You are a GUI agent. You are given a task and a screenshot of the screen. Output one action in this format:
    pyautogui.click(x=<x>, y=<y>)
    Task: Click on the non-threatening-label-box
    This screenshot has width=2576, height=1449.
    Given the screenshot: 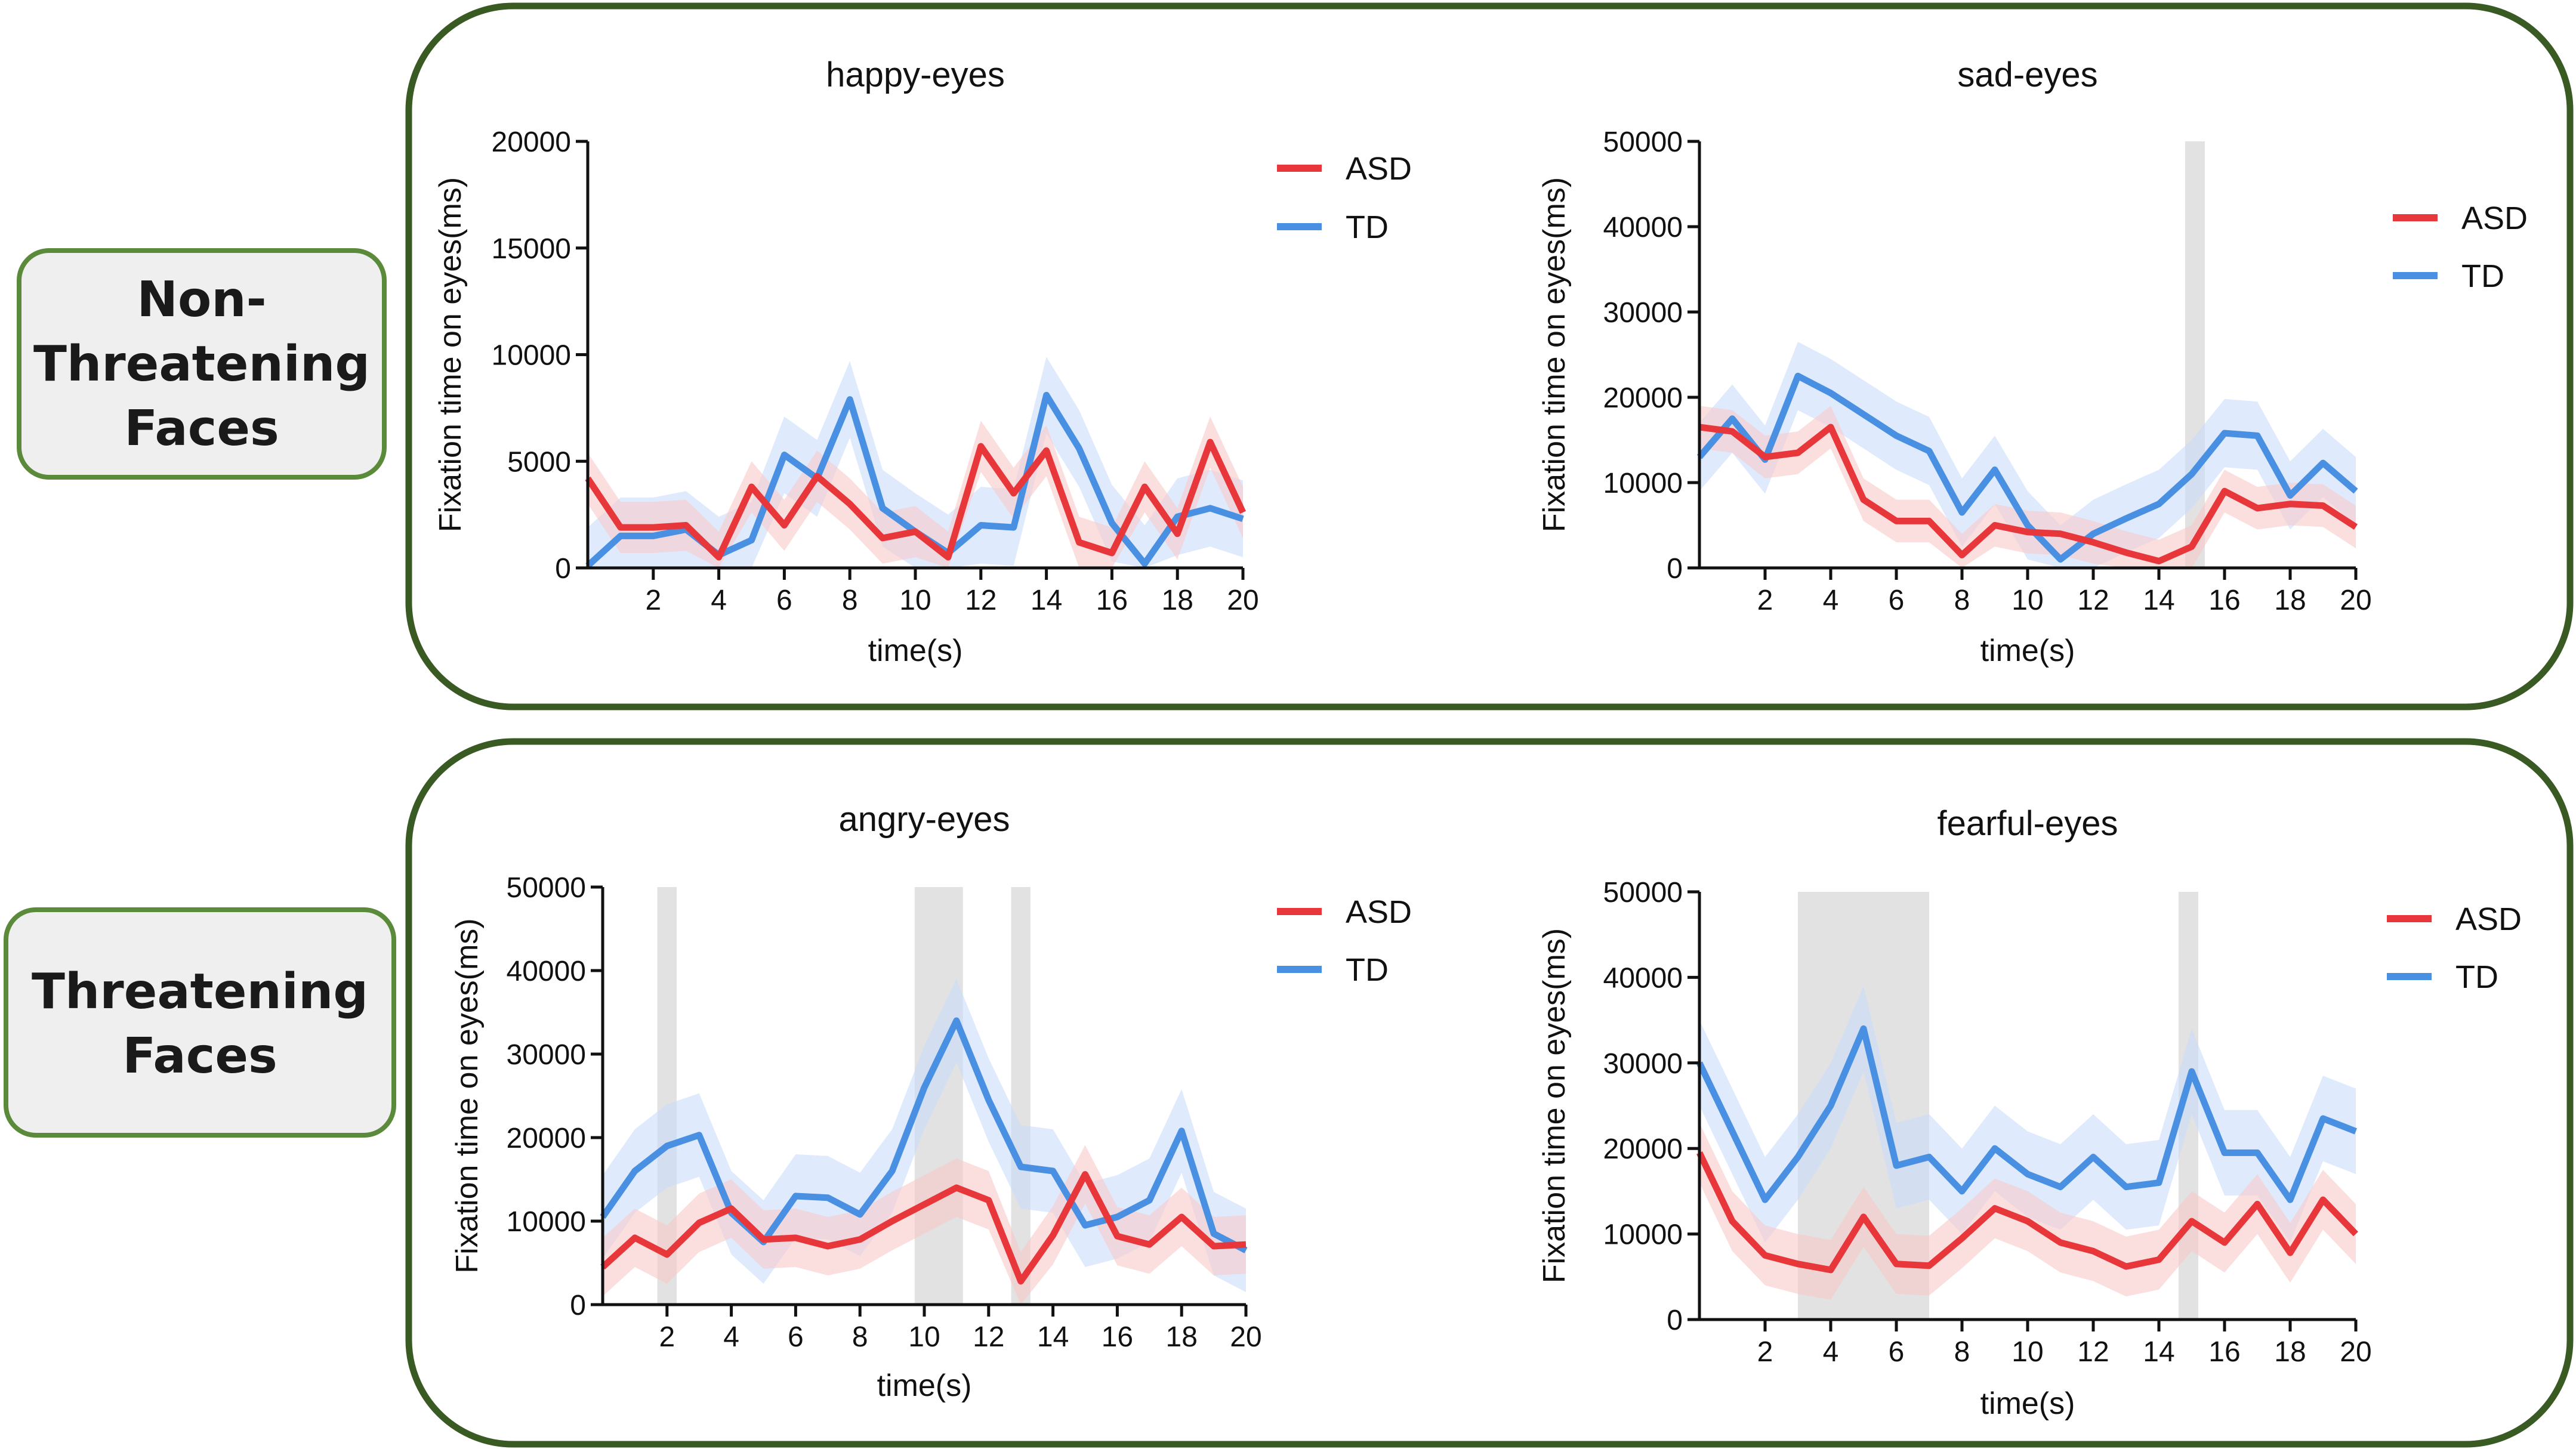 What is the action you would take?
    pyautogui.click(x=202, y=364)
    